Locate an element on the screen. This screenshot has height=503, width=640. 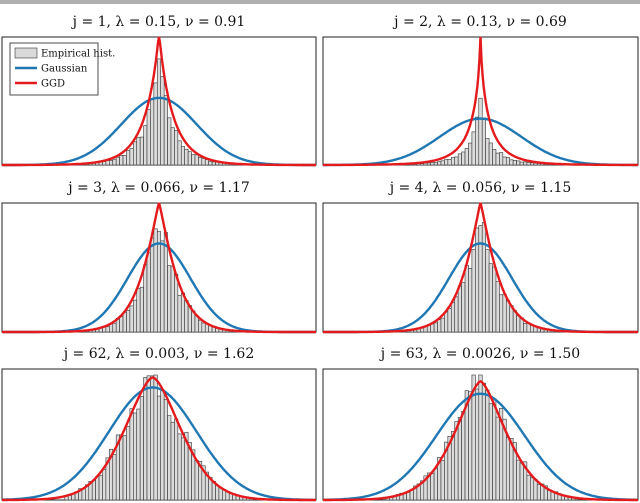
gaussian-curve is located at coordinates (480, 142).